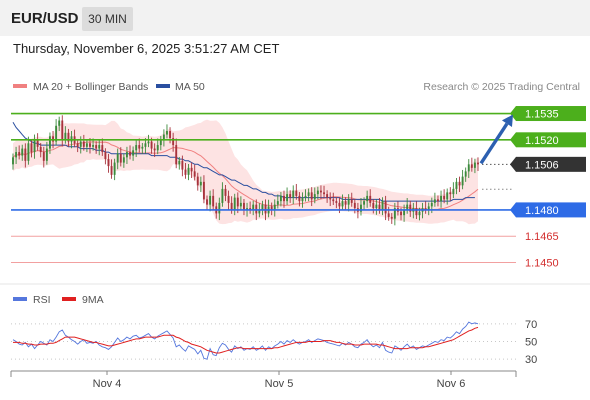 This screenshot has height=400, width=590. Describe the element at coordinates (107, 384) in the screenshot. I see `x-tick-label: Nov 4` at that location.